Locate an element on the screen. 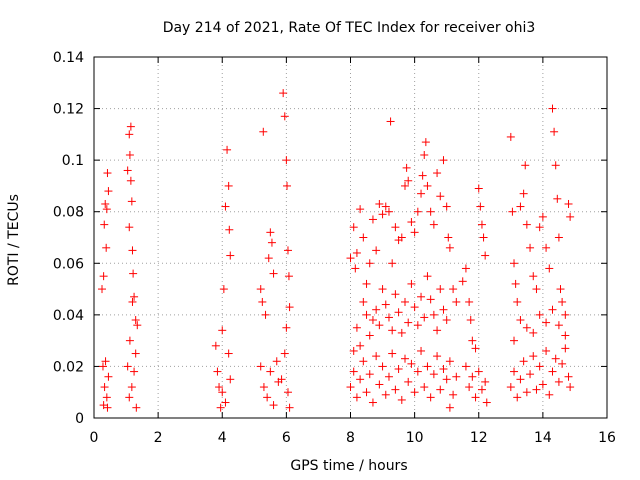  y-tick-label: 0.06 is located at coordinates (68, 264).